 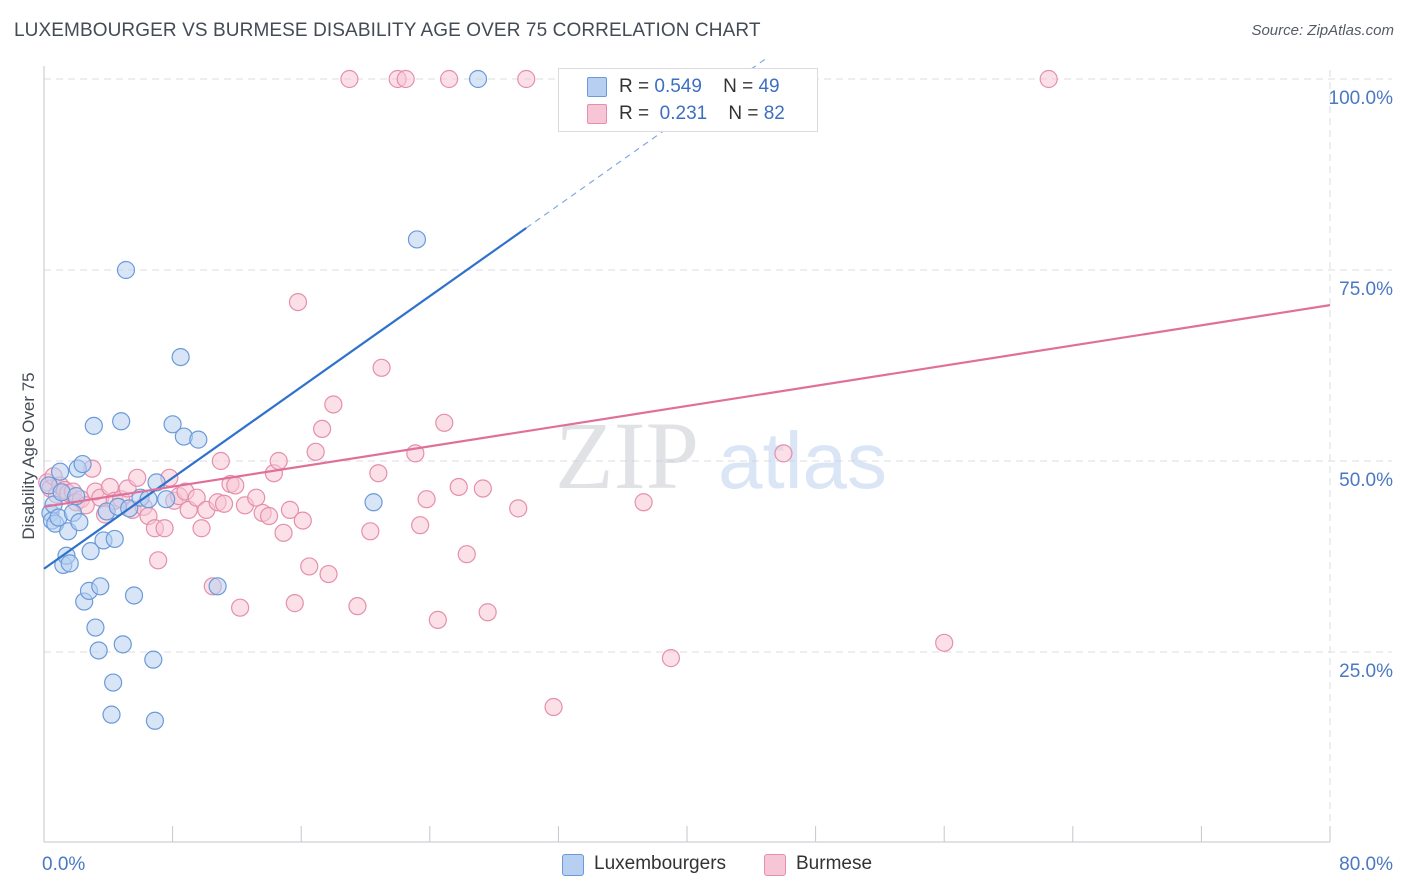 What do you see at coordinates (597, 114) in the screenshot?
I see `legend-swatch-pink` at bounding box center [597, 114].